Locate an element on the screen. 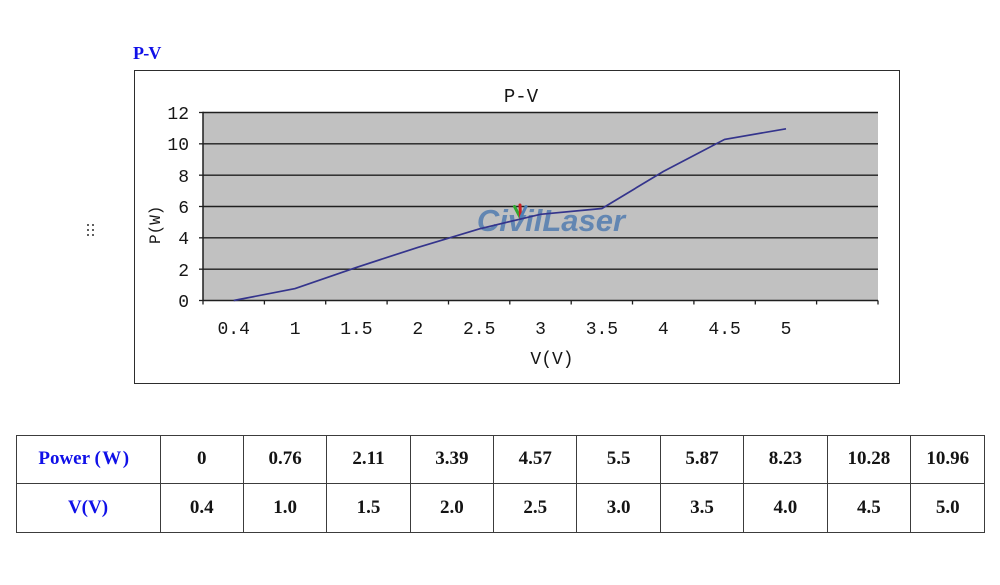 The width and height of the screenshot is (1000, 585). svg-text: CivilLaser is located at coordinates (552, 220).